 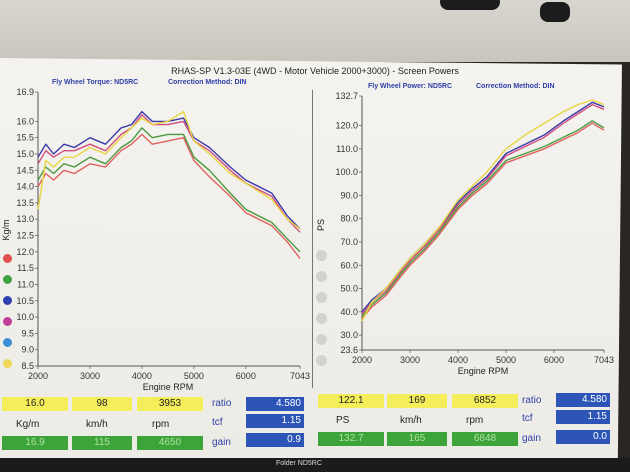 I want to click on y-tick-label: 15.5, so click(x=25, y=138).